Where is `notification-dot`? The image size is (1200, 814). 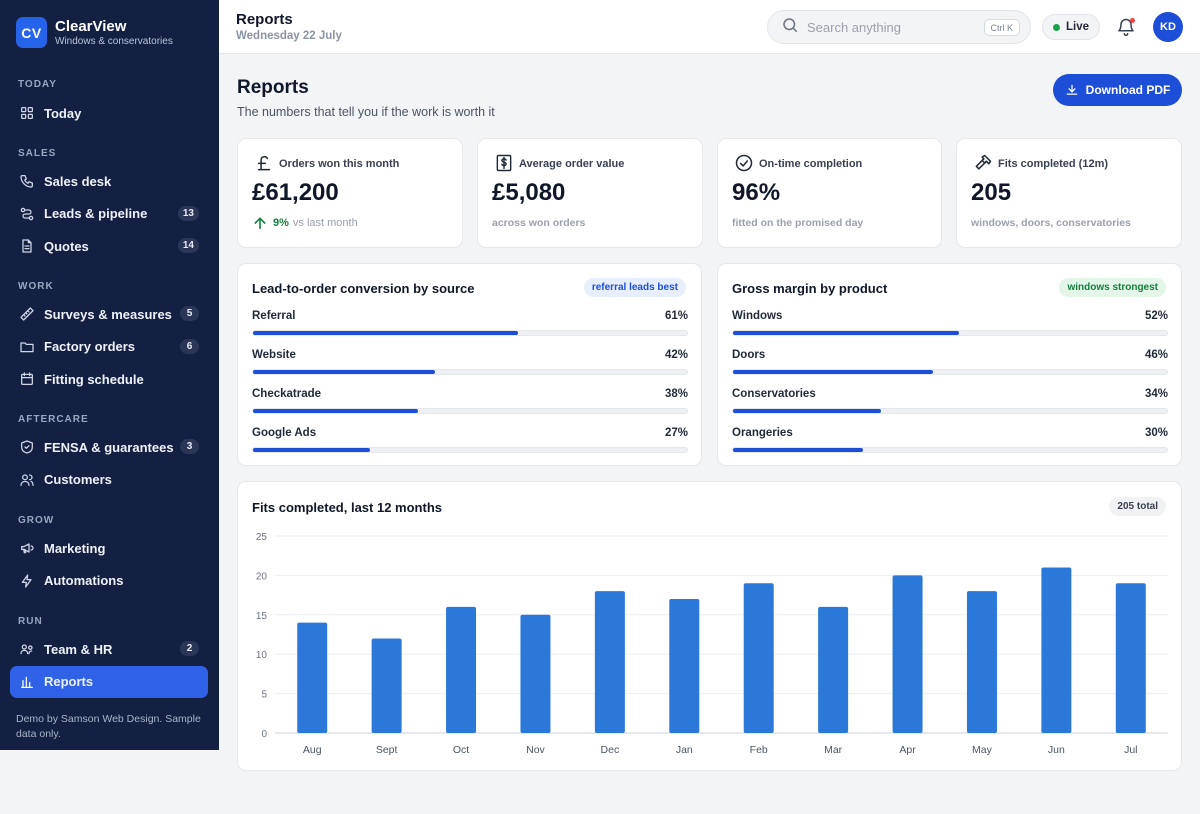
notification-dot is located at coordinates (1132, 20).